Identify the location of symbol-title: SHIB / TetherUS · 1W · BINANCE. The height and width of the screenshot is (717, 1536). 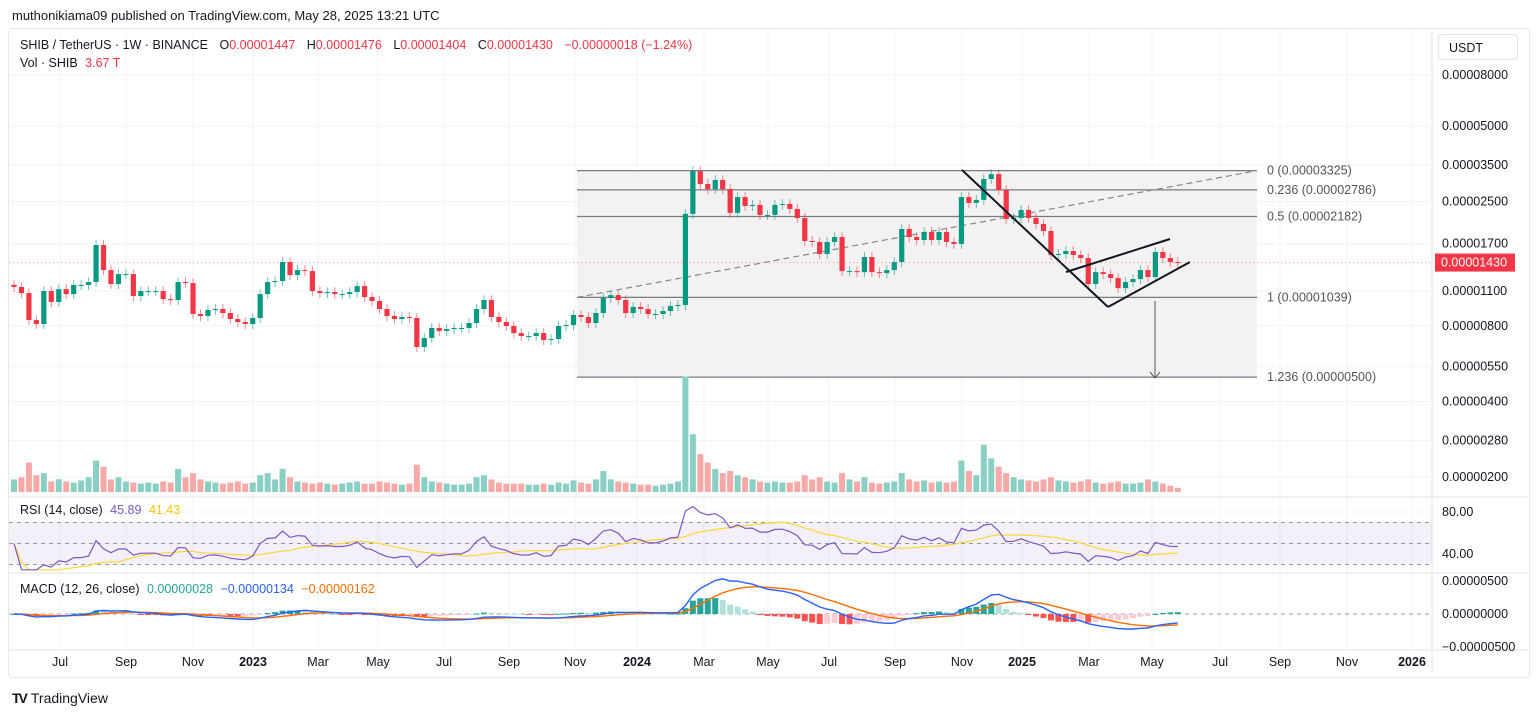
(114, 45).